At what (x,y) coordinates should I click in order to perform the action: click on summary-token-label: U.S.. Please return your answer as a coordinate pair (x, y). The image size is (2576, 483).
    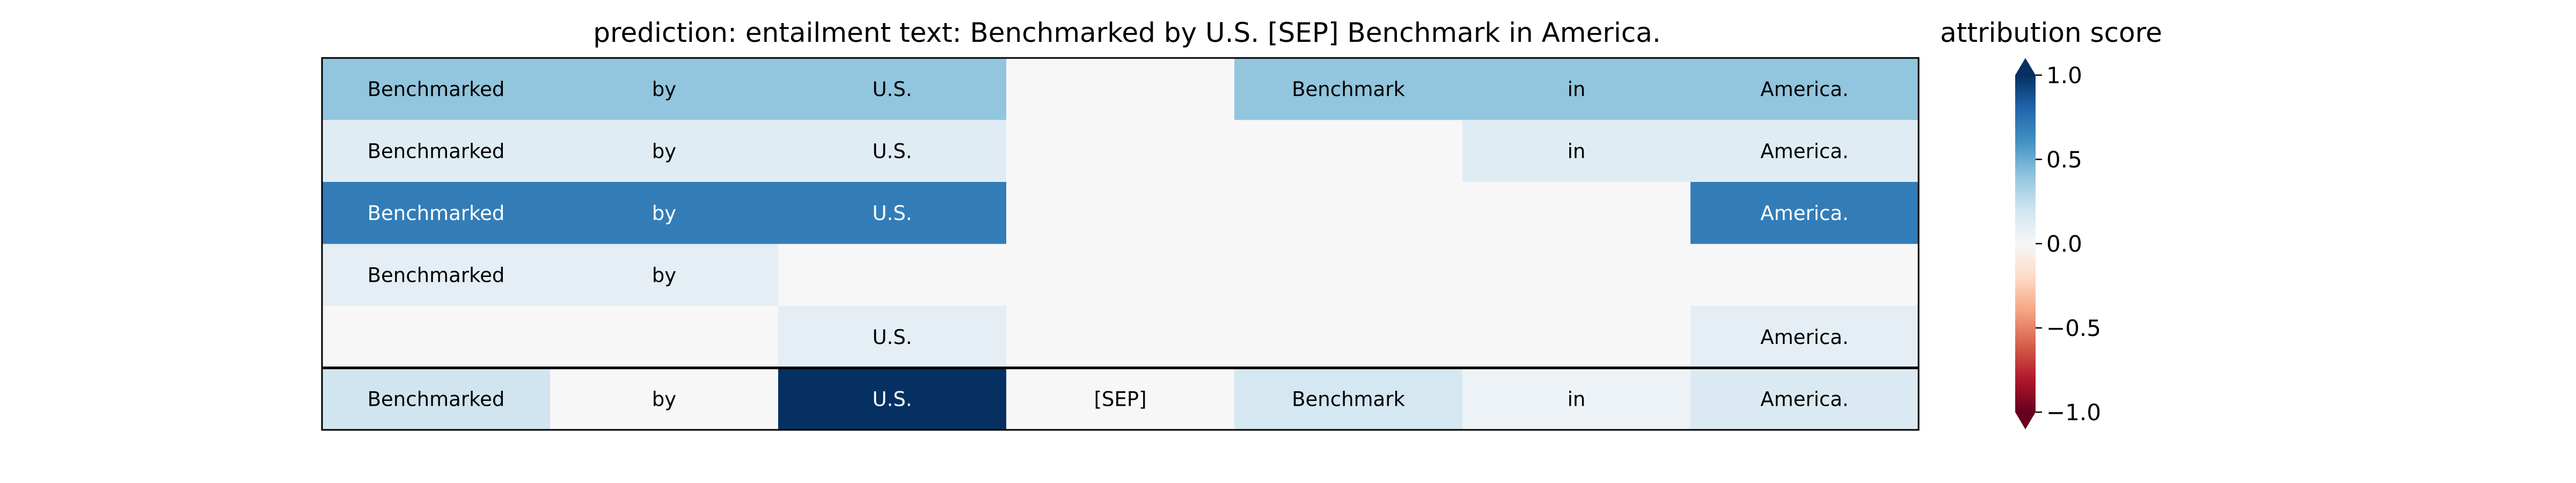
    Looking at the image, I should click on (892, 399).